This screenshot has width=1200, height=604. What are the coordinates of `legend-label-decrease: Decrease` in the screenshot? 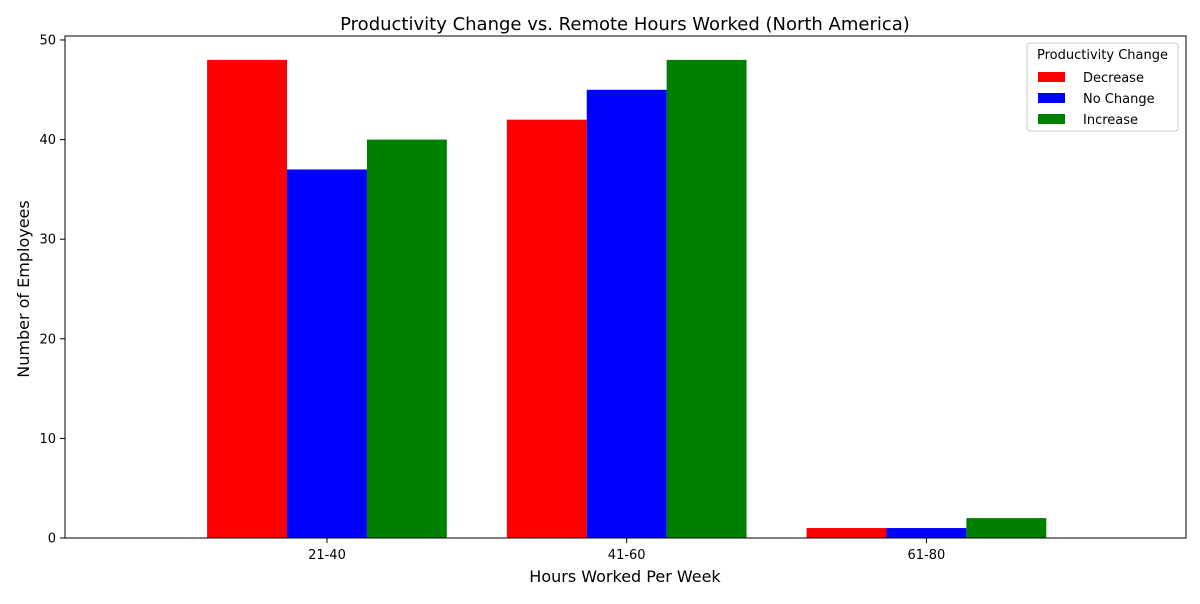 It's located at (1113, 78).